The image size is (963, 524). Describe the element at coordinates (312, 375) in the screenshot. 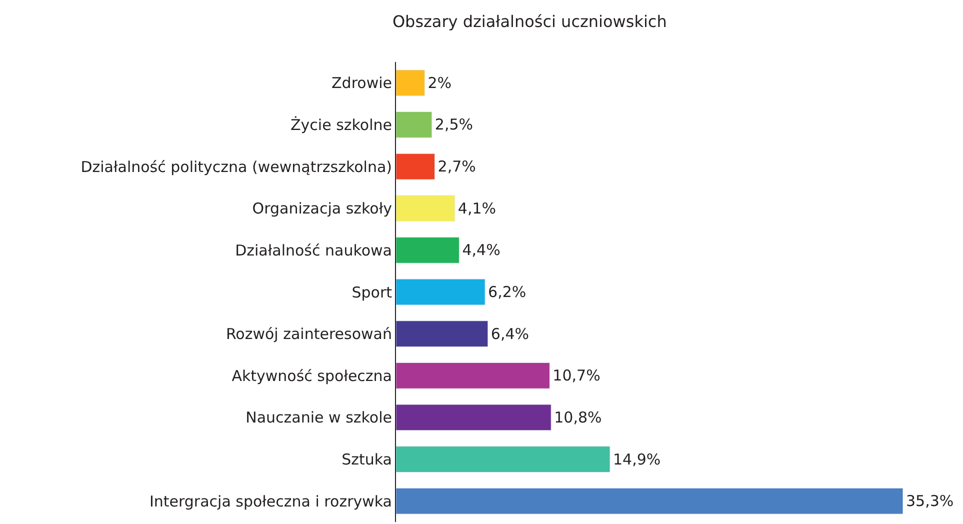

I see `y-tick-label: Aktywność społeczna` at that location.